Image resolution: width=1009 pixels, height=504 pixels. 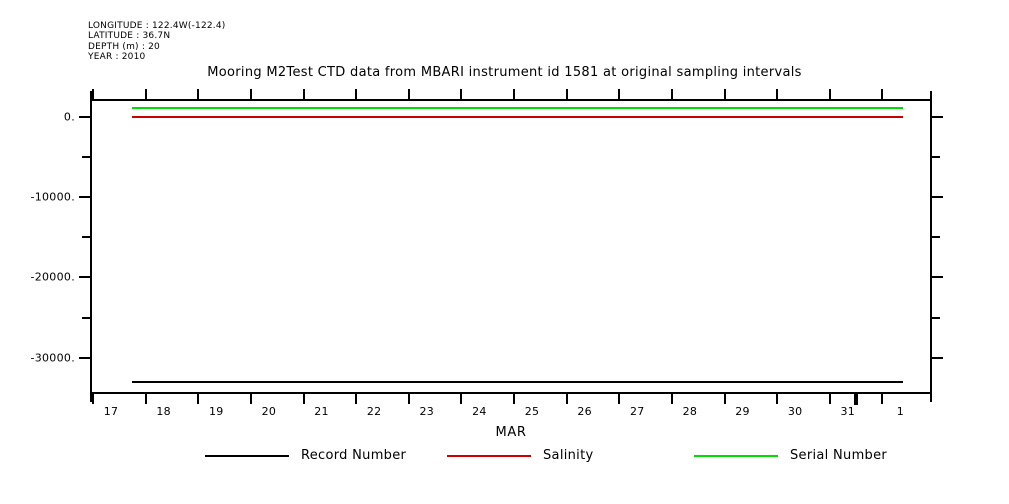 What do you see at coordinates (795, 411) in the screenshot?
I see `x-tick-label: 30` at bounding box center [795, 411].